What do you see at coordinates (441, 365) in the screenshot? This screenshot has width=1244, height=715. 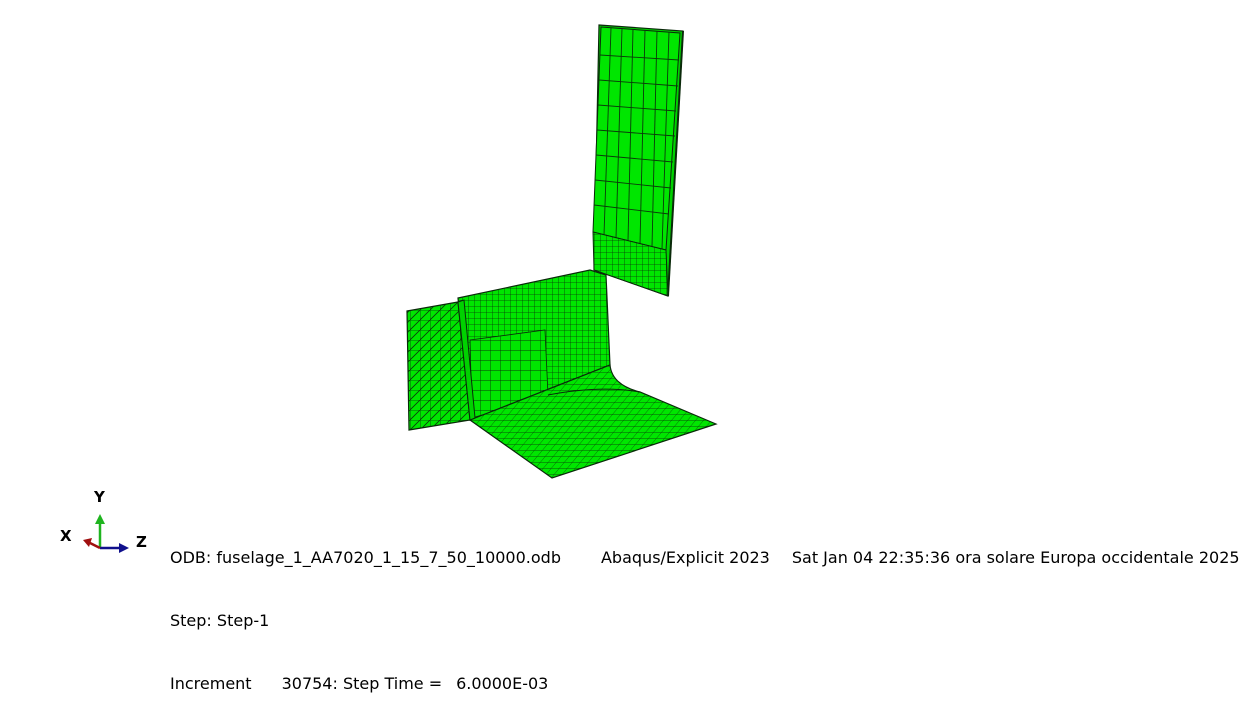 I see `left-block` at bounding box center [441, 365].